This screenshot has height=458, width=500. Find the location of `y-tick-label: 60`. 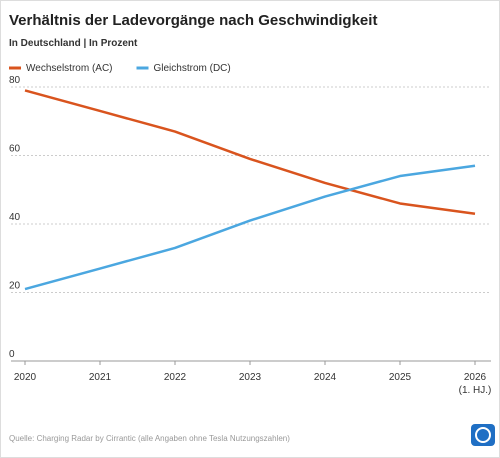

y-tick-label: 60 is located at coordinates (15, 149).